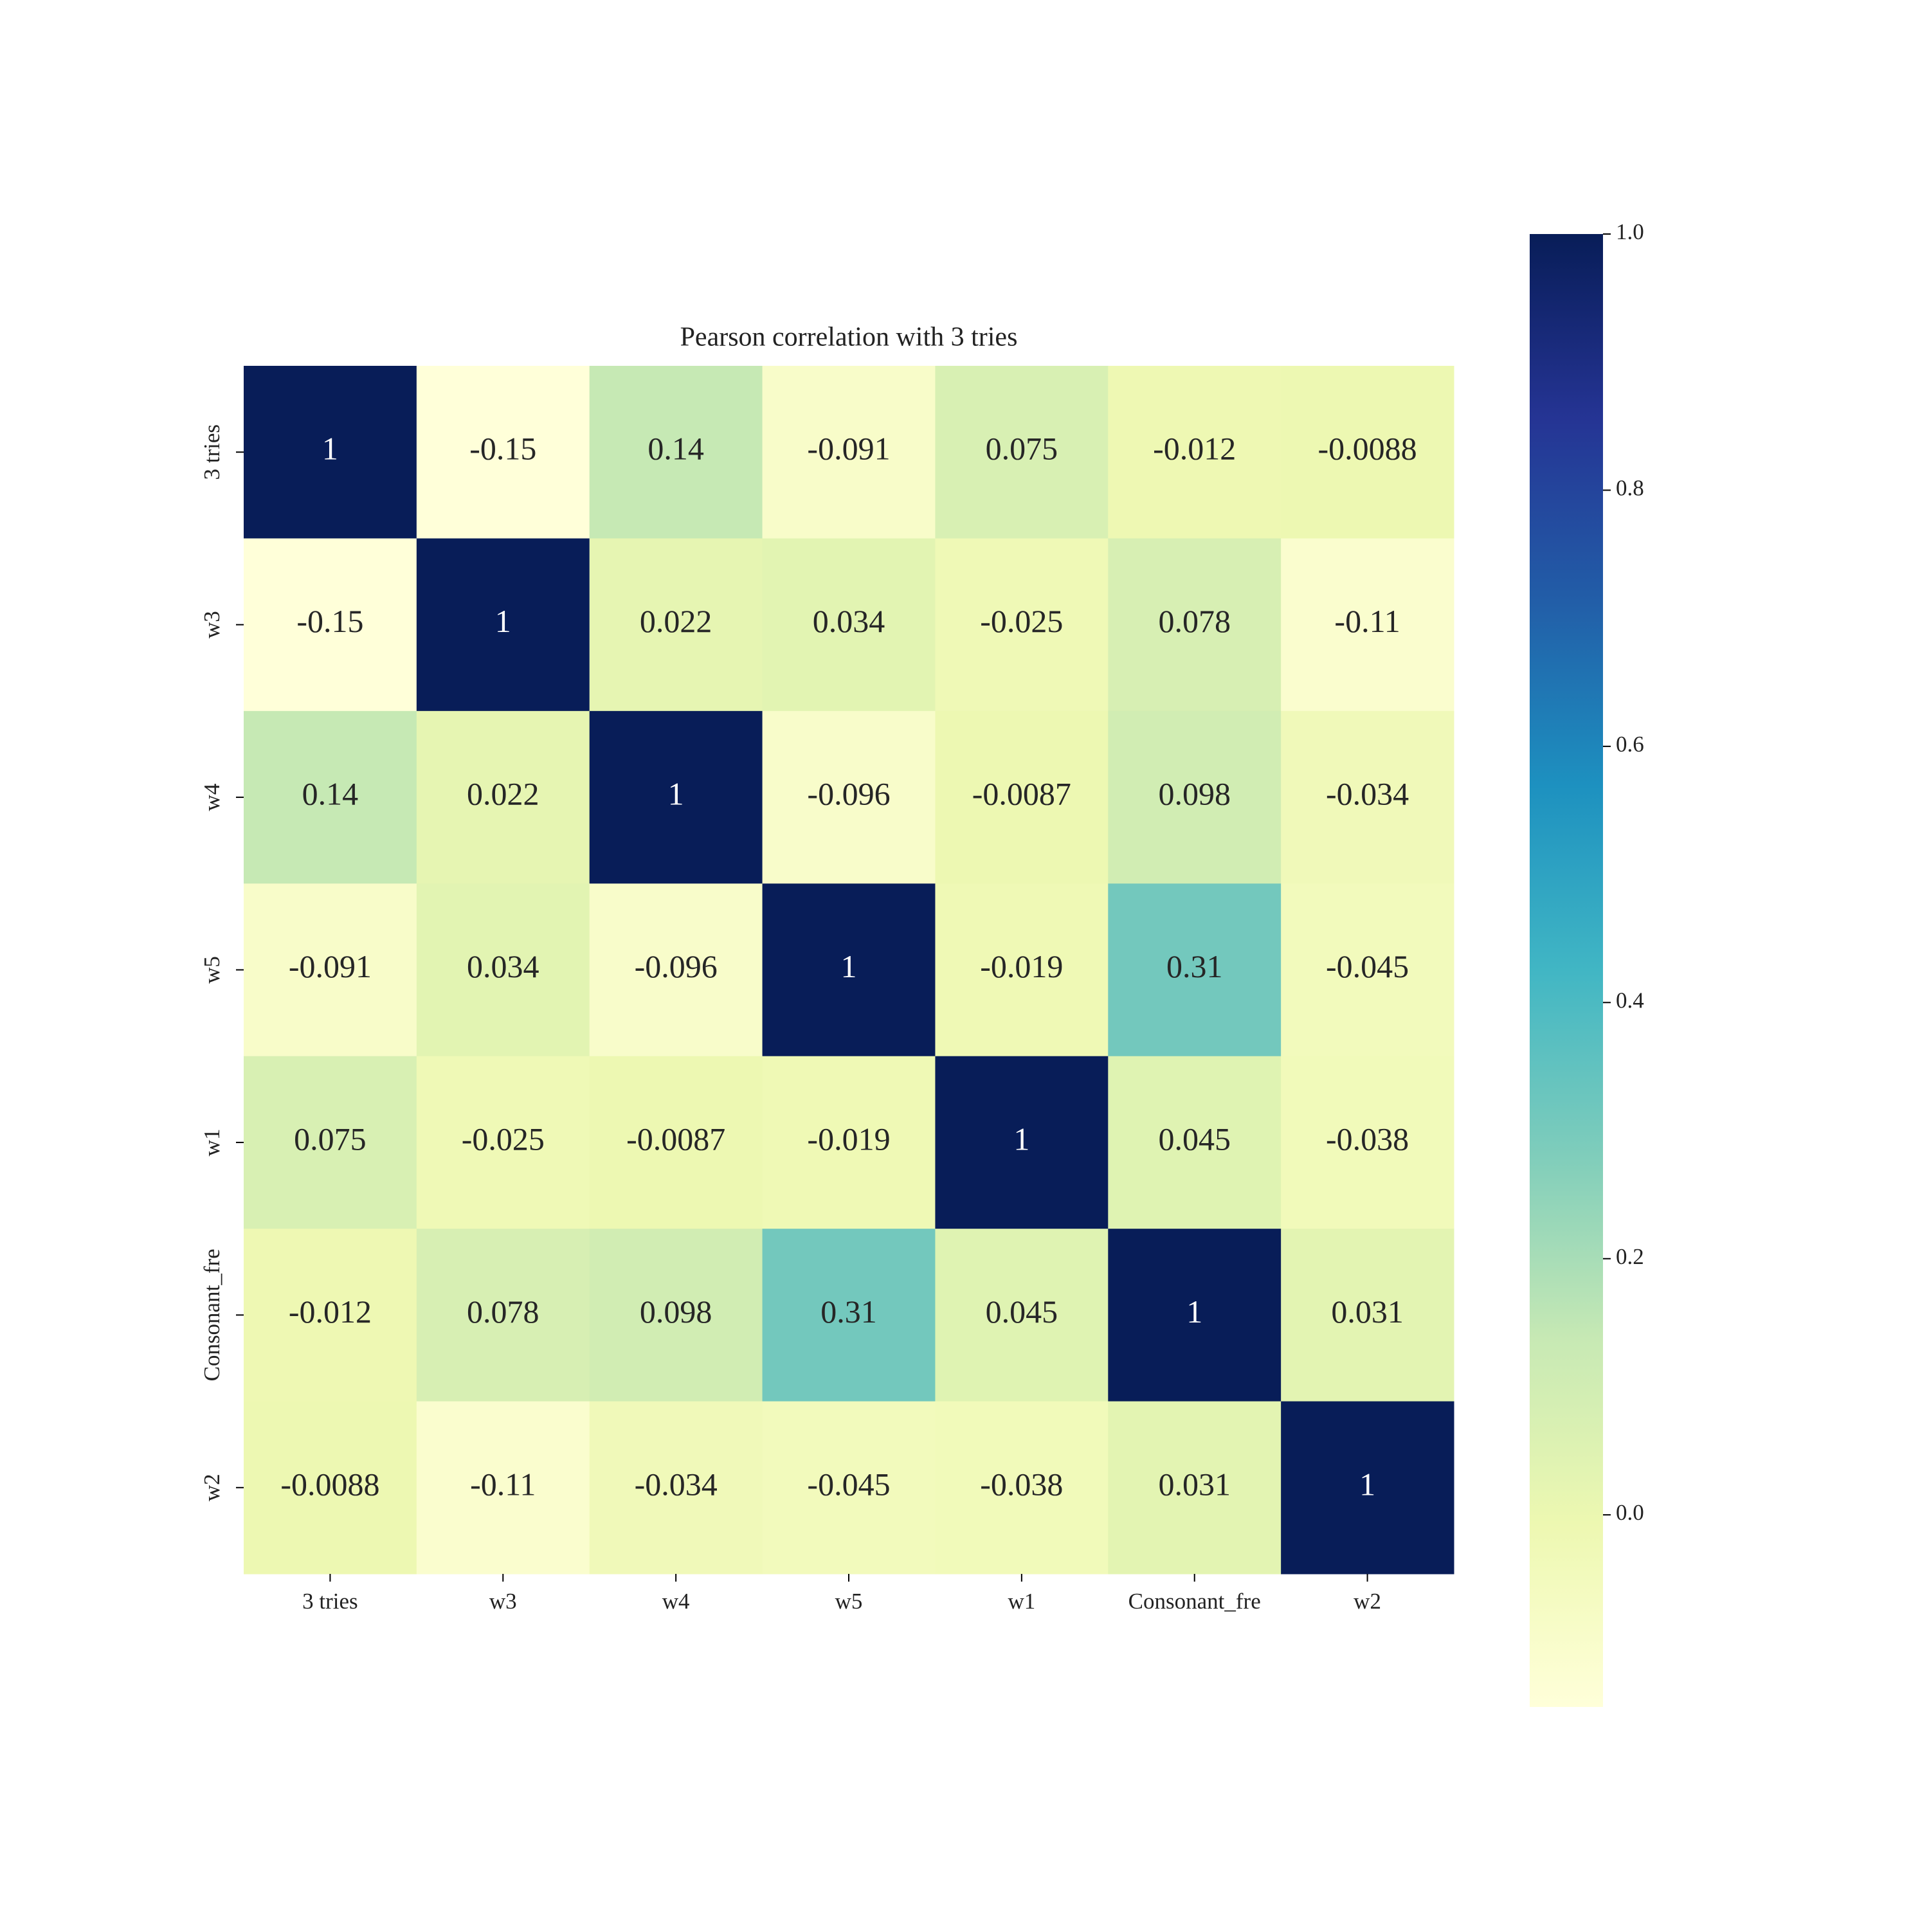 Image resolution: width=1929 pixels, height=1932 pixels. Describe the element at coordinates (1021, 1601) in the screenshot. I see `x-tick-label: w1` at that location.